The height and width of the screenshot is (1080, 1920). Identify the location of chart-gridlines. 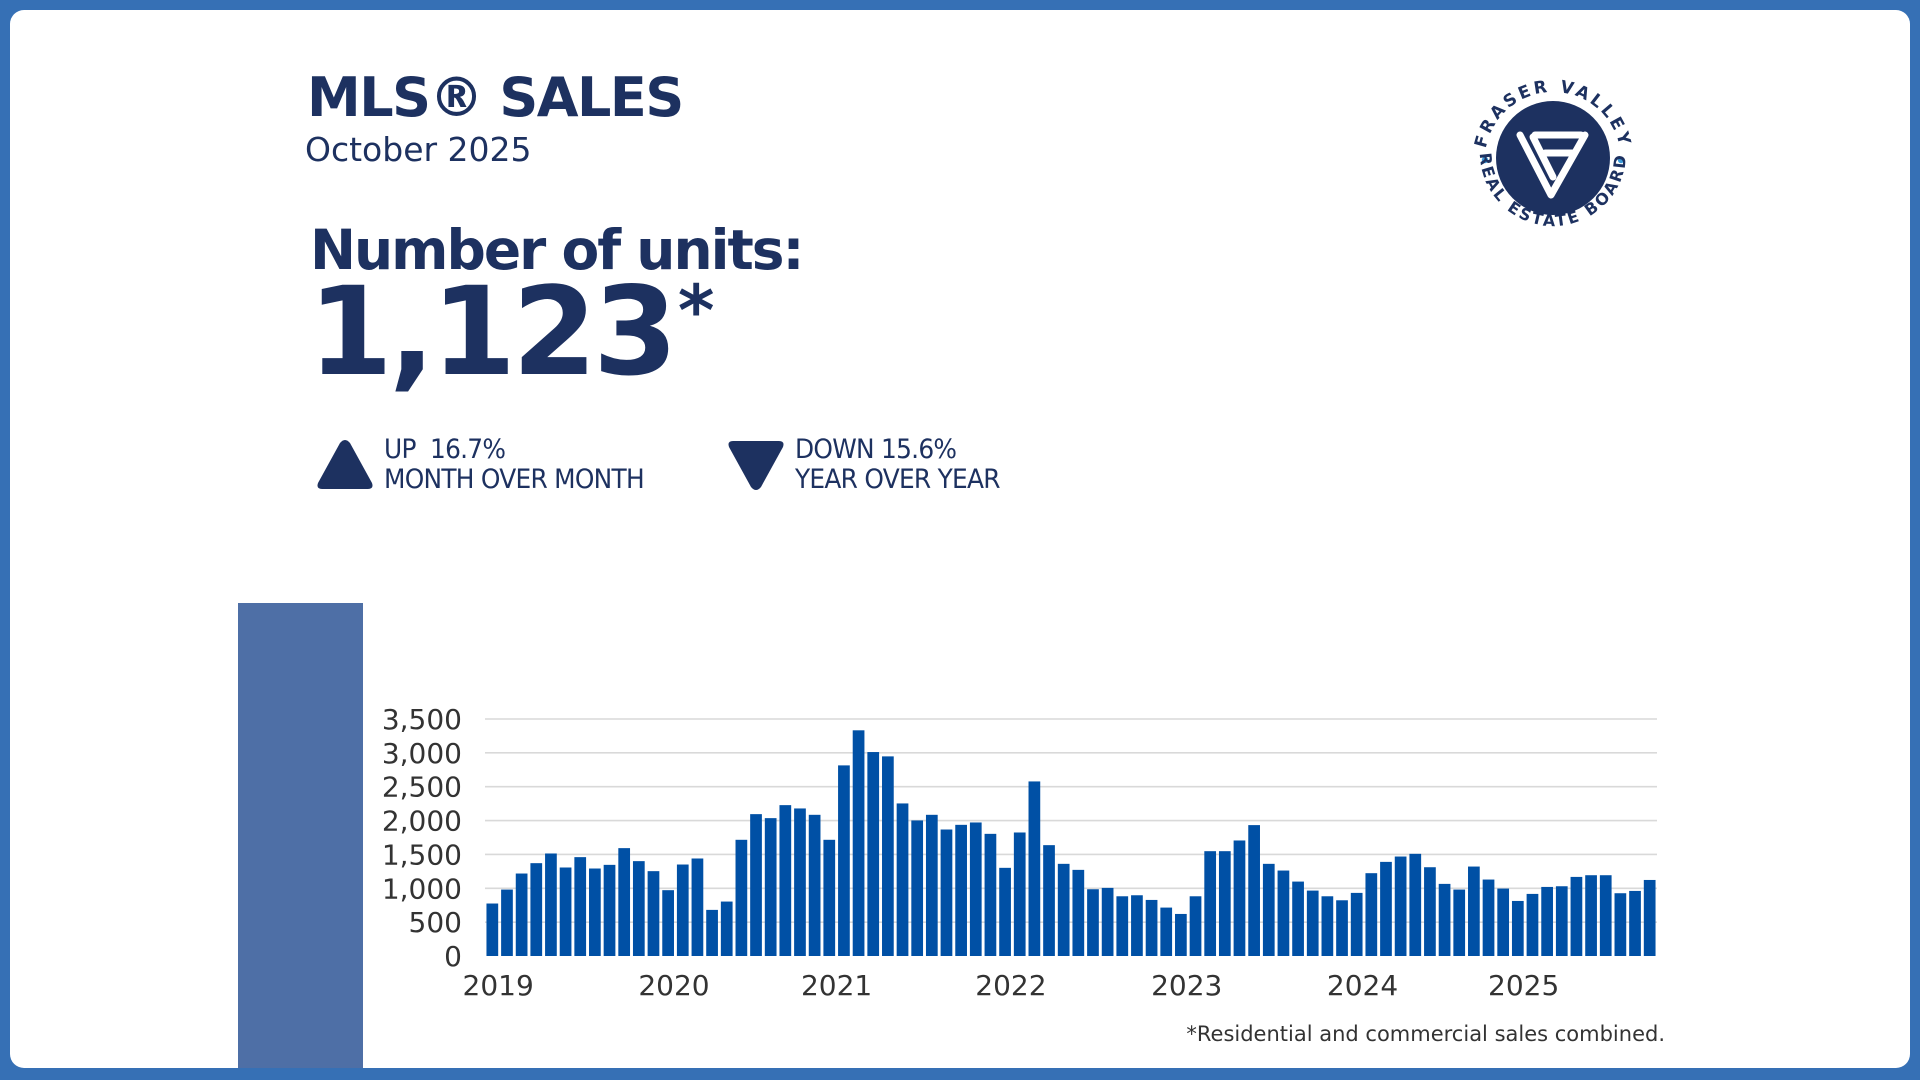
(1071, 820).